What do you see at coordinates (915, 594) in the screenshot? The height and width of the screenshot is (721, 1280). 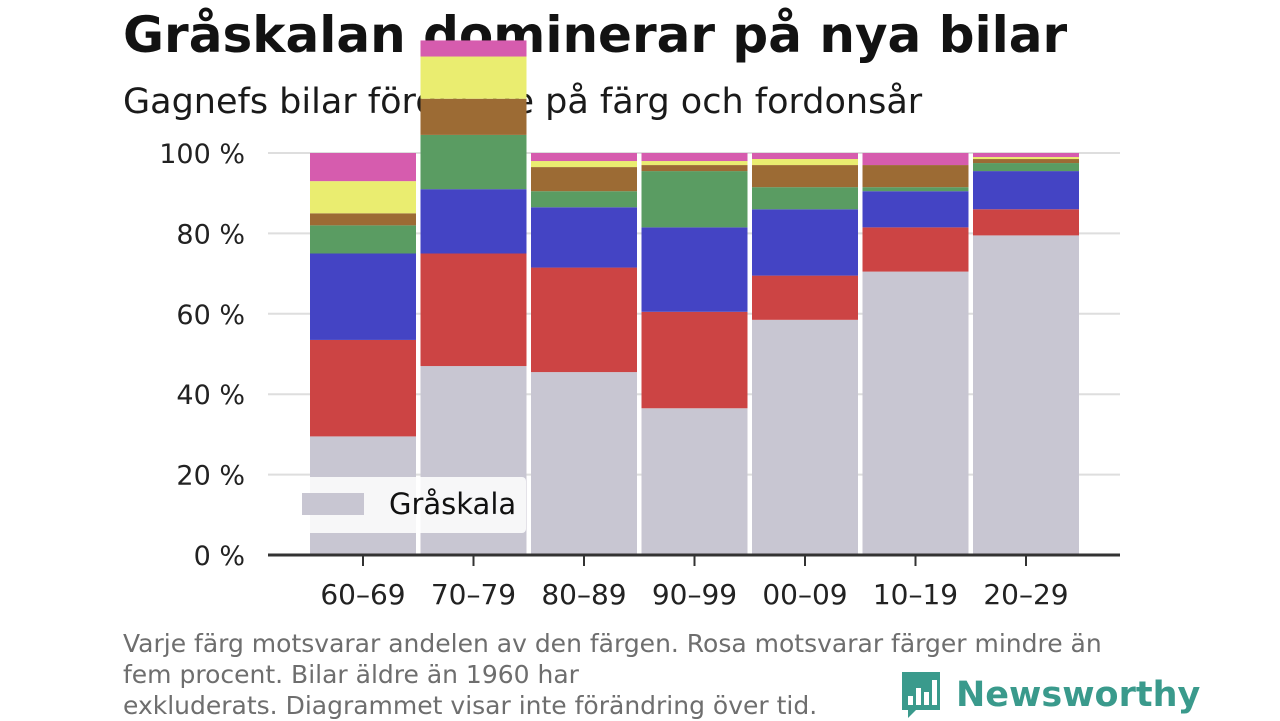 I see `x-tick-label: 10–19` at bounding box center [915, 594].